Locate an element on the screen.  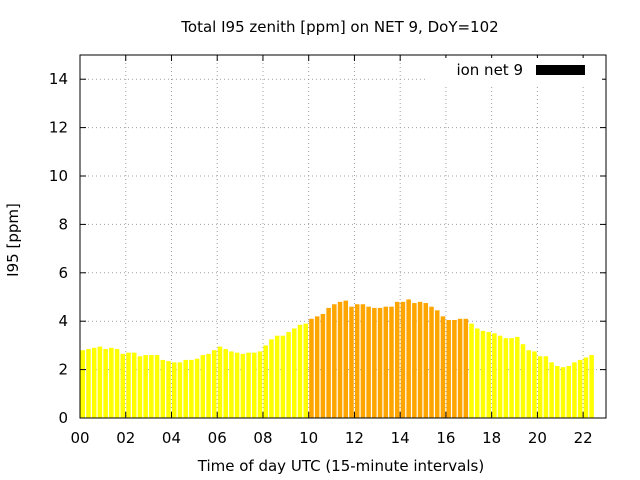
x-tick-label: 16 is located at coordinates (445, 438).